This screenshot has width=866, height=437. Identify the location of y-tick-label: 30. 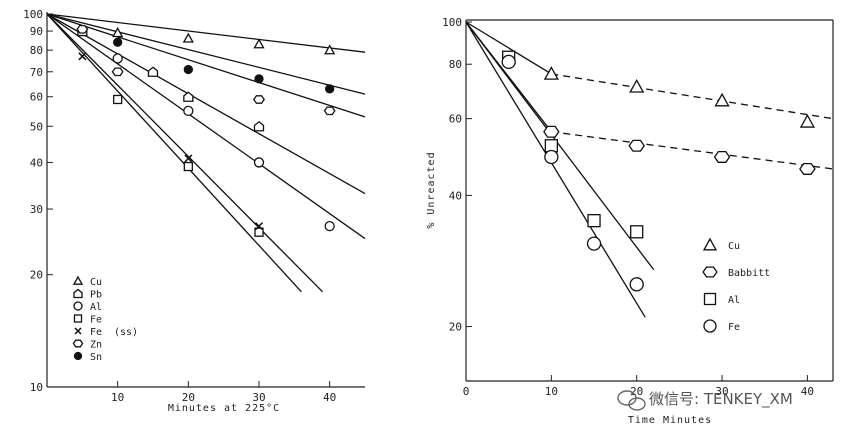
(36, 209).